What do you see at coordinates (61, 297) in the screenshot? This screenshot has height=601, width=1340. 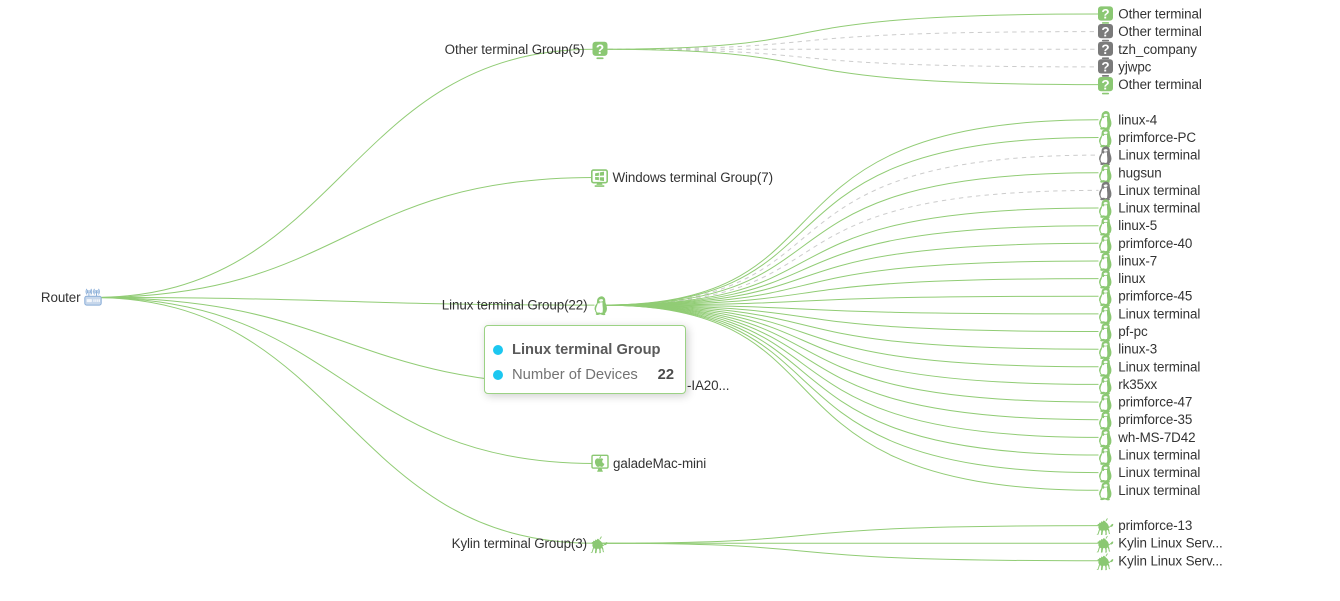 I see `svg-text: Router` at bounding box center [61, 297].